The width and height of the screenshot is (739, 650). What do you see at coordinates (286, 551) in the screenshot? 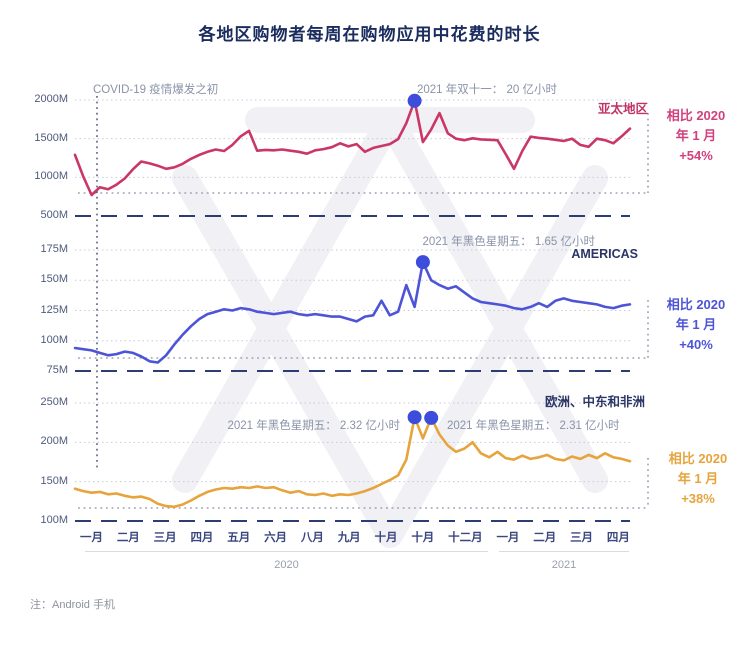
I see `year-2020-divider` at bounding box center [286, 551].